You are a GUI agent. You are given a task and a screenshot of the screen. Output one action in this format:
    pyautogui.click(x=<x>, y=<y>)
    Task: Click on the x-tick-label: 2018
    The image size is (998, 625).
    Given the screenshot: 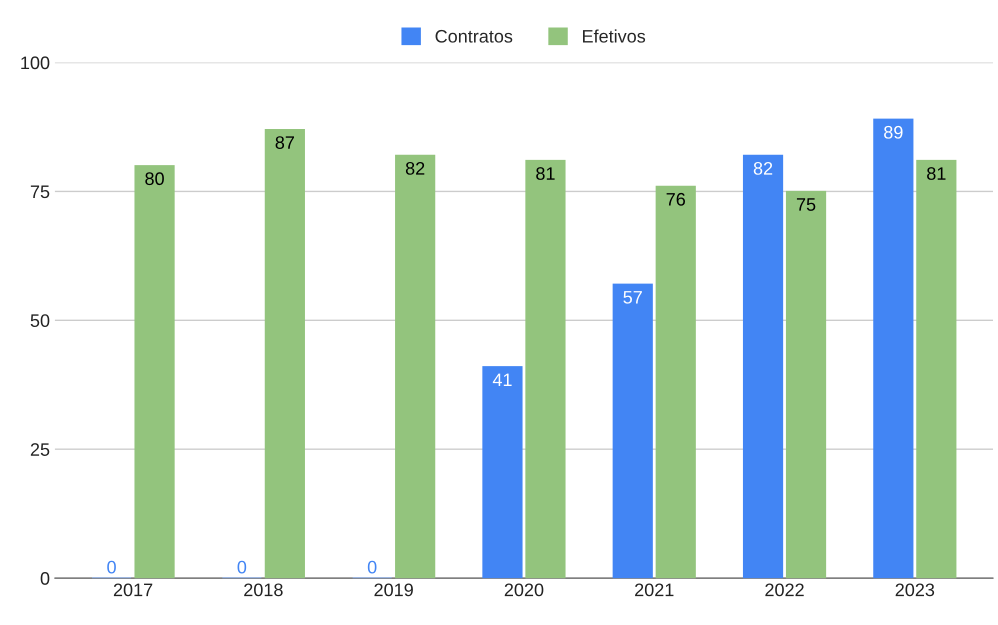 What is the action you would take?
    pyautogui.click(x=263, y=589)
    